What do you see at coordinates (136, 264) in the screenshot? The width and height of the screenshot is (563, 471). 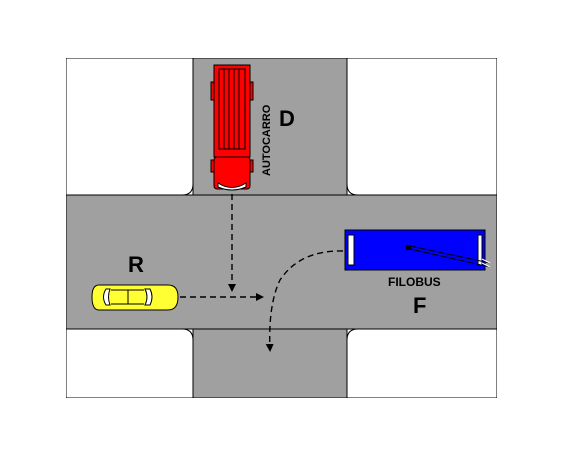 I see `car-letter: R` at bounding box center [136, 264].